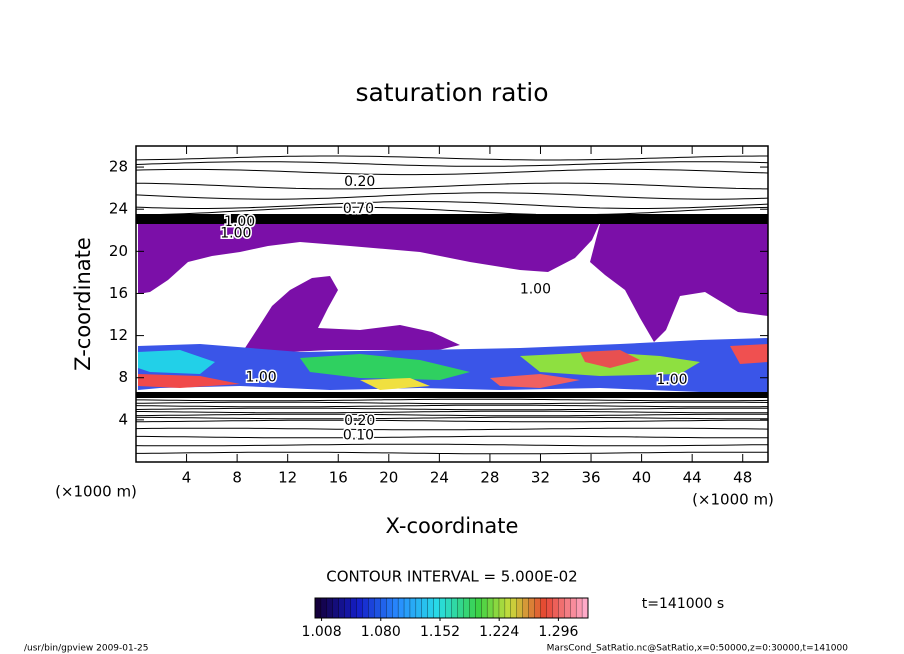 The image size is (904, 654). I want to click on x-tick-label: 16, so click(338, 478).